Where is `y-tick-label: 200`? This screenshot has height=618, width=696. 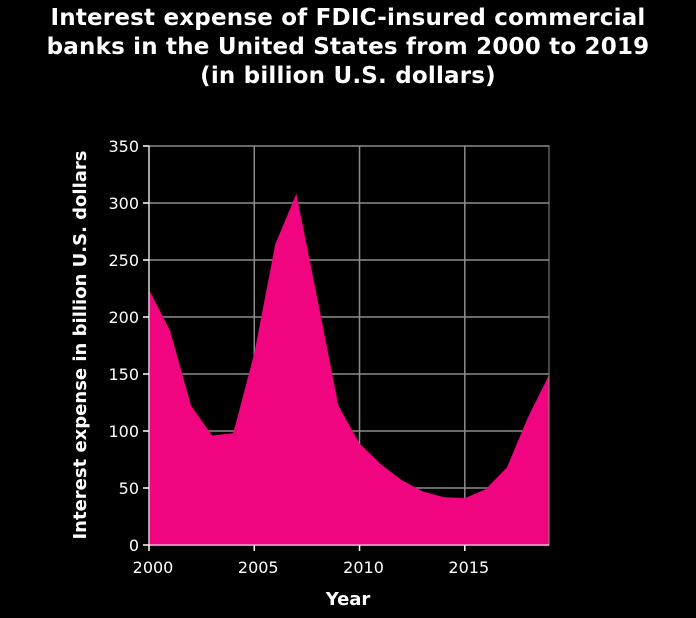
y-tick-label: 200 is located at coordinates (123, 317).